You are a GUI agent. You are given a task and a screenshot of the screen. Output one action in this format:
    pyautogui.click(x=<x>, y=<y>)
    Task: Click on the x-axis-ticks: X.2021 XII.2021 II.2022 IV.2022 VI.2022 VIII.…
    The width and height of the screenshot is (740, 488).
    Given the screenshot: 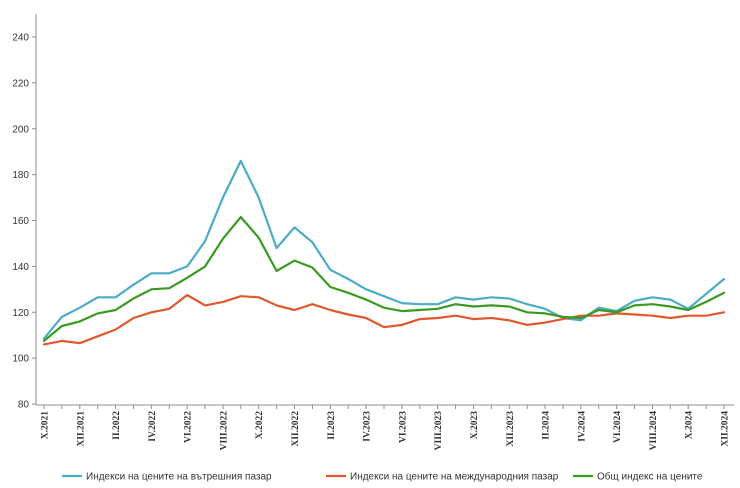 What is the action you would take?
    pyautogui.click(x=386, y=427)
    